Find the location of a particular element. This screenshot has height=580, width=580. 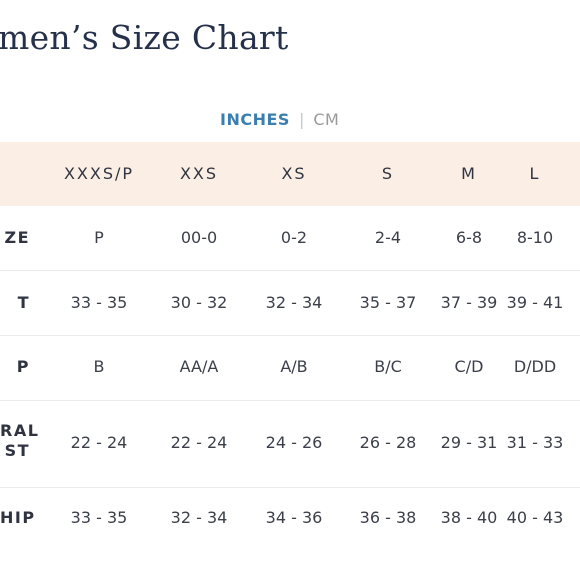

size-cell: 6-8 is located at coordinates (469, 237).